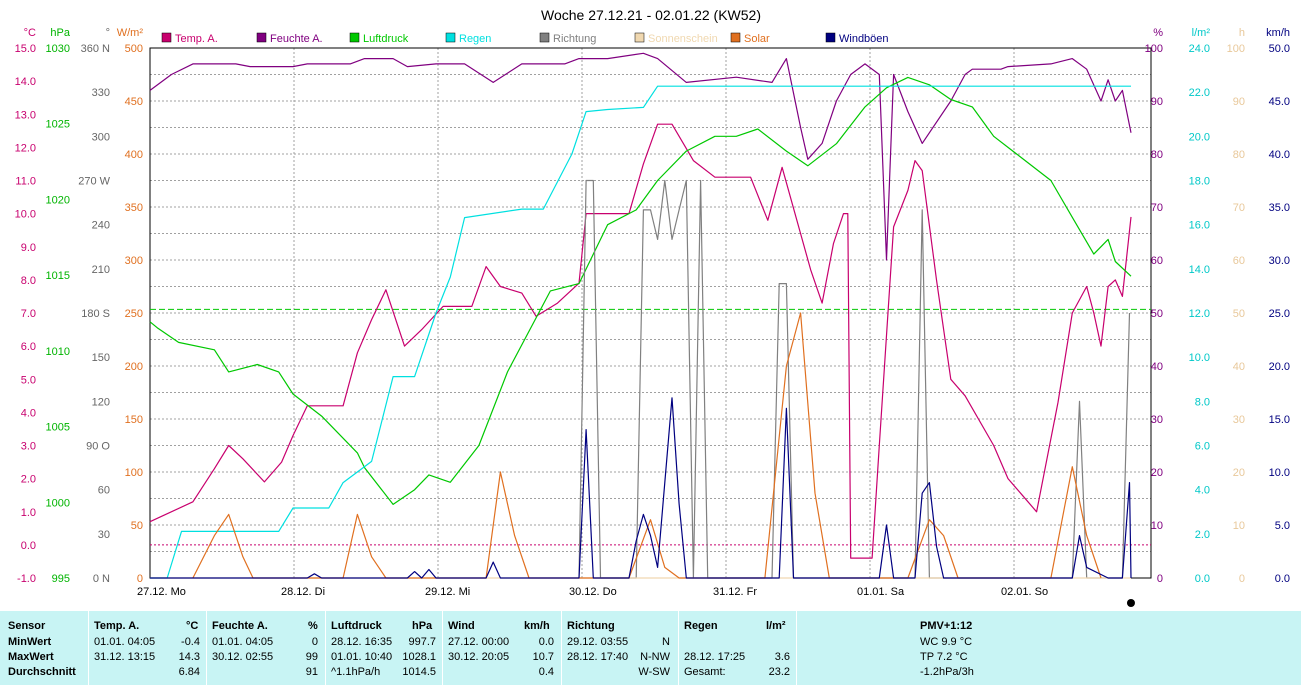  What do you see at coordinates (1282, 526) in the screenshot?
I see `right-axis-3-tick: 5.0` at bounding box center [1282, 526].